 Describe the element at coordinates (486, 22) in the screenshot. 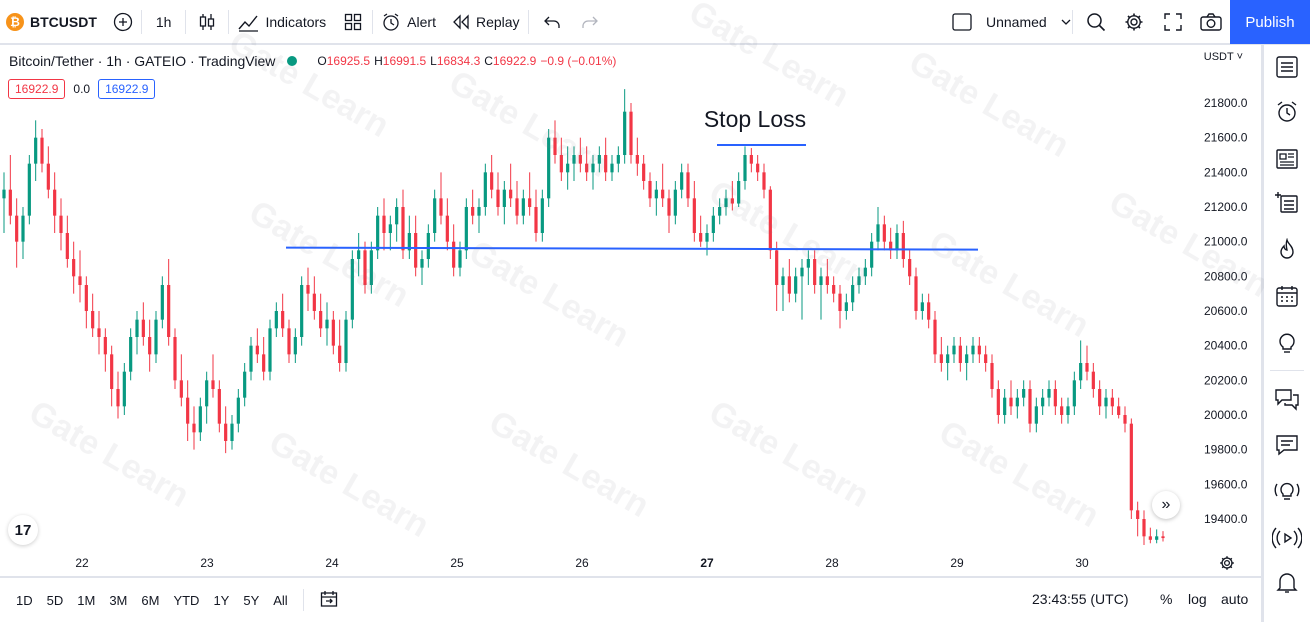

I see `replay-button: Replay` at that location.